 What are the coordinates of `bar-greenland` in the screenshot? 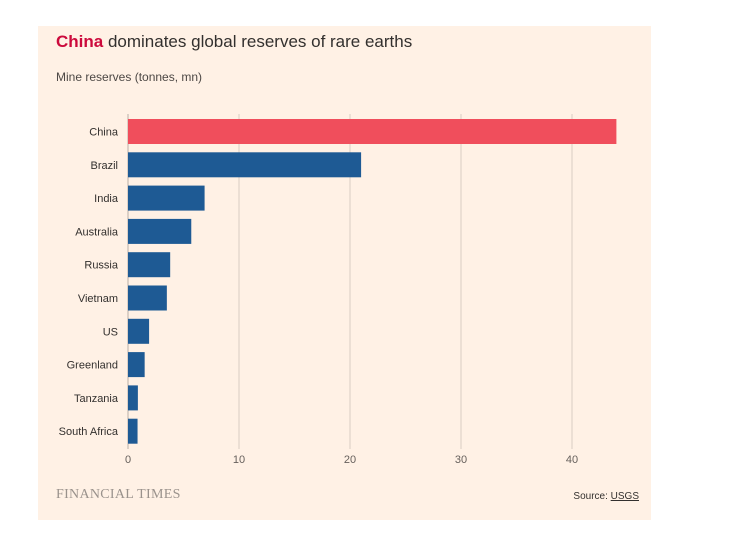 It's located at (136, 365).